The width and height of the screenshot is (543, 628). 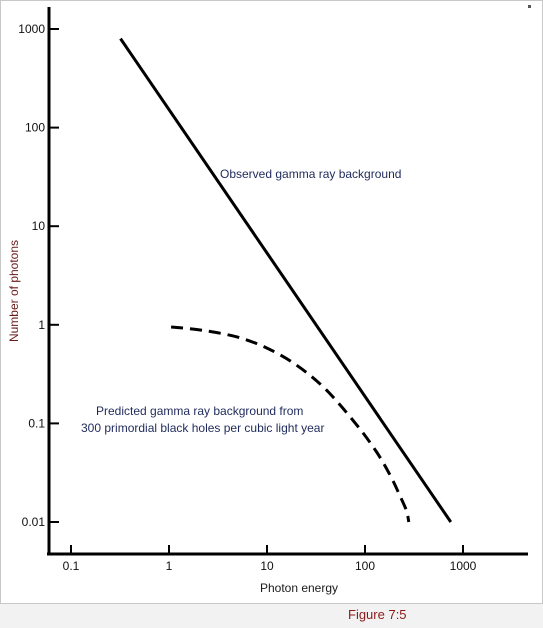 I want to click on y-tick-label: 1000, so click(x=31, y=29).